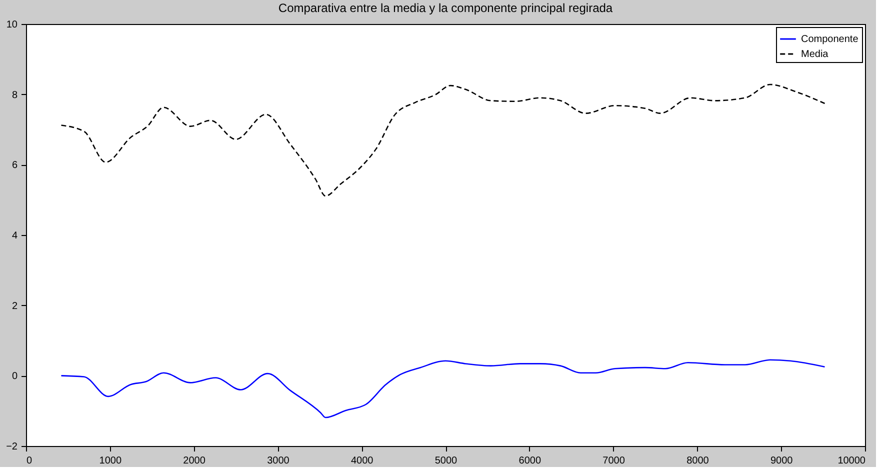 This screenshot has height=469, width=886. Describe the element at coordinates (443, 388) in the screenshot. I see `line-series` at that location.